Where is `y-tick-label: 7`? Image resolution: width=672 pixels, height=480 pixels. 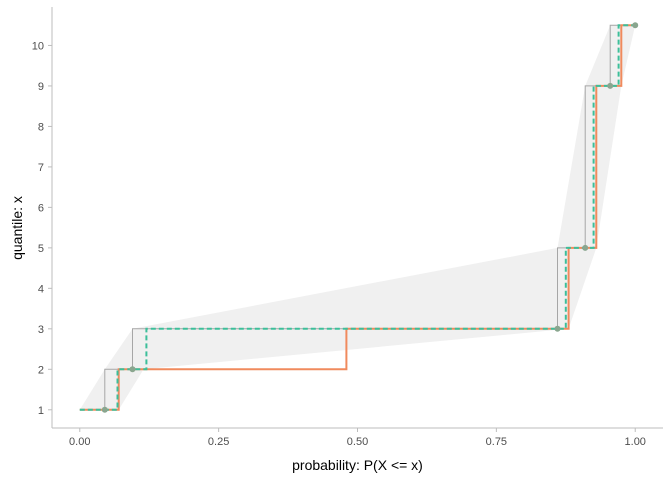
y-tick-label: 7 is located at coordinates (41, 168).